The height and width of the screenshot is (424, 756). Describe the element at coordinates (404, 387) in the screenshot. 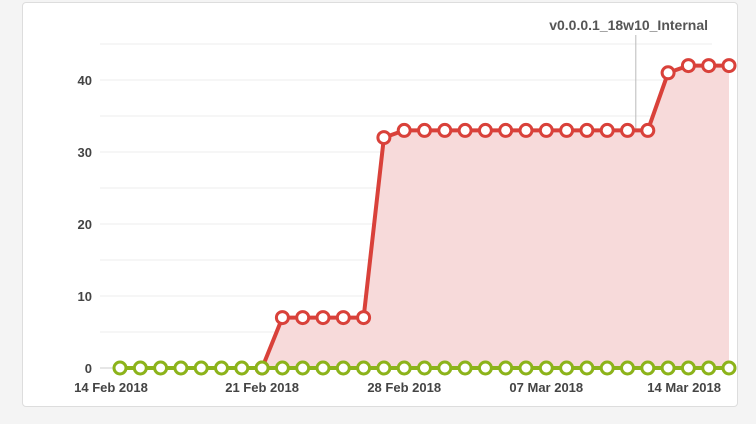

I see `x-tick-label: 28 Feb 2018` at that location.